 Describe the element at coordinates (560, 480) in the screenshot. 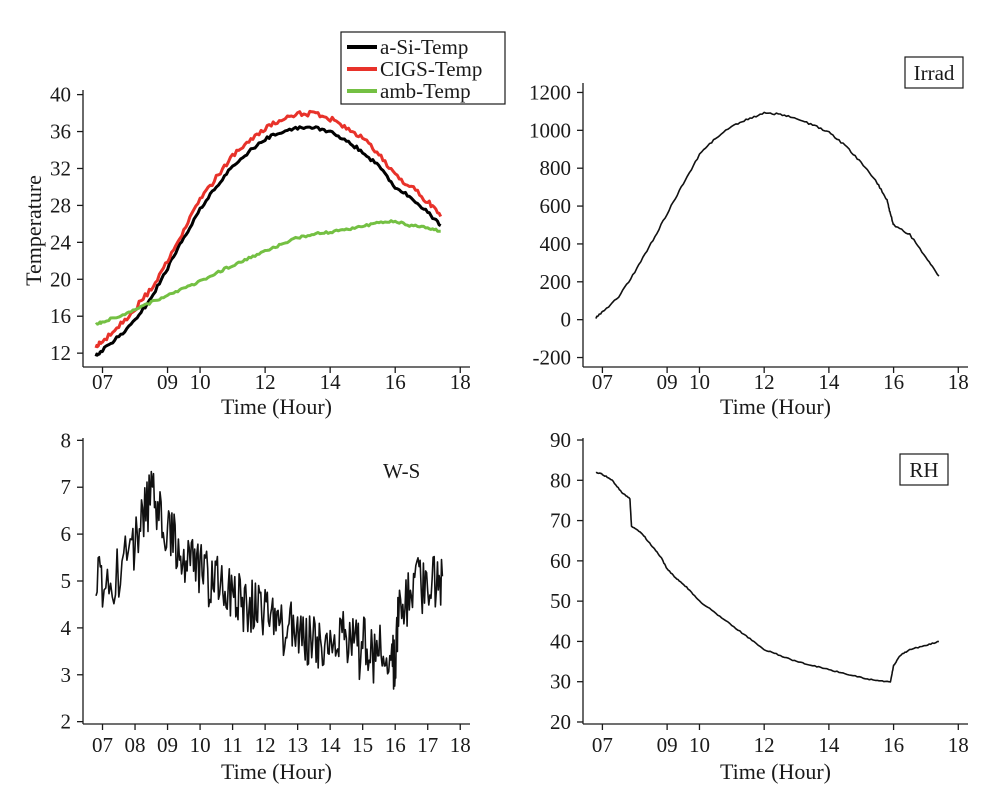

I see `y-tick-label: 80` at that location.